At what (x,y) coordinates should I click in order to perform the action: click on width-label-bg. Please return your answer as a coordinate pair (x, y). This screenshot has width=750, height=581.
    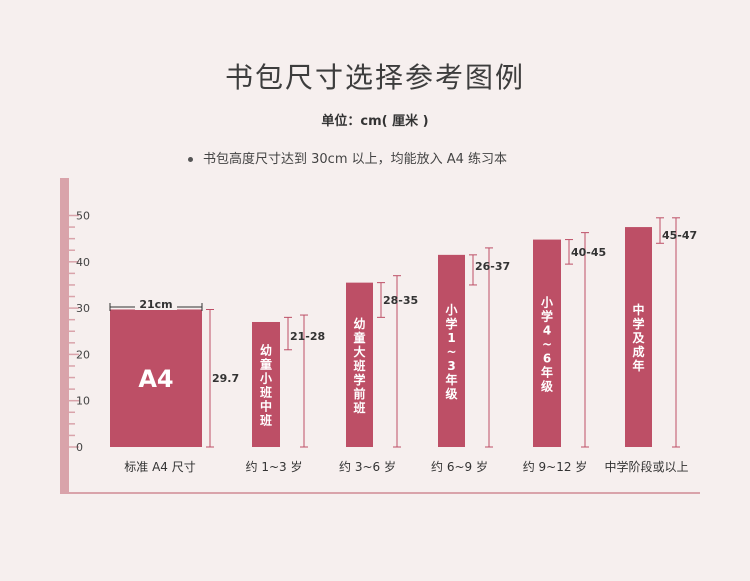
    Looking at the image, I should click on (156, 304).